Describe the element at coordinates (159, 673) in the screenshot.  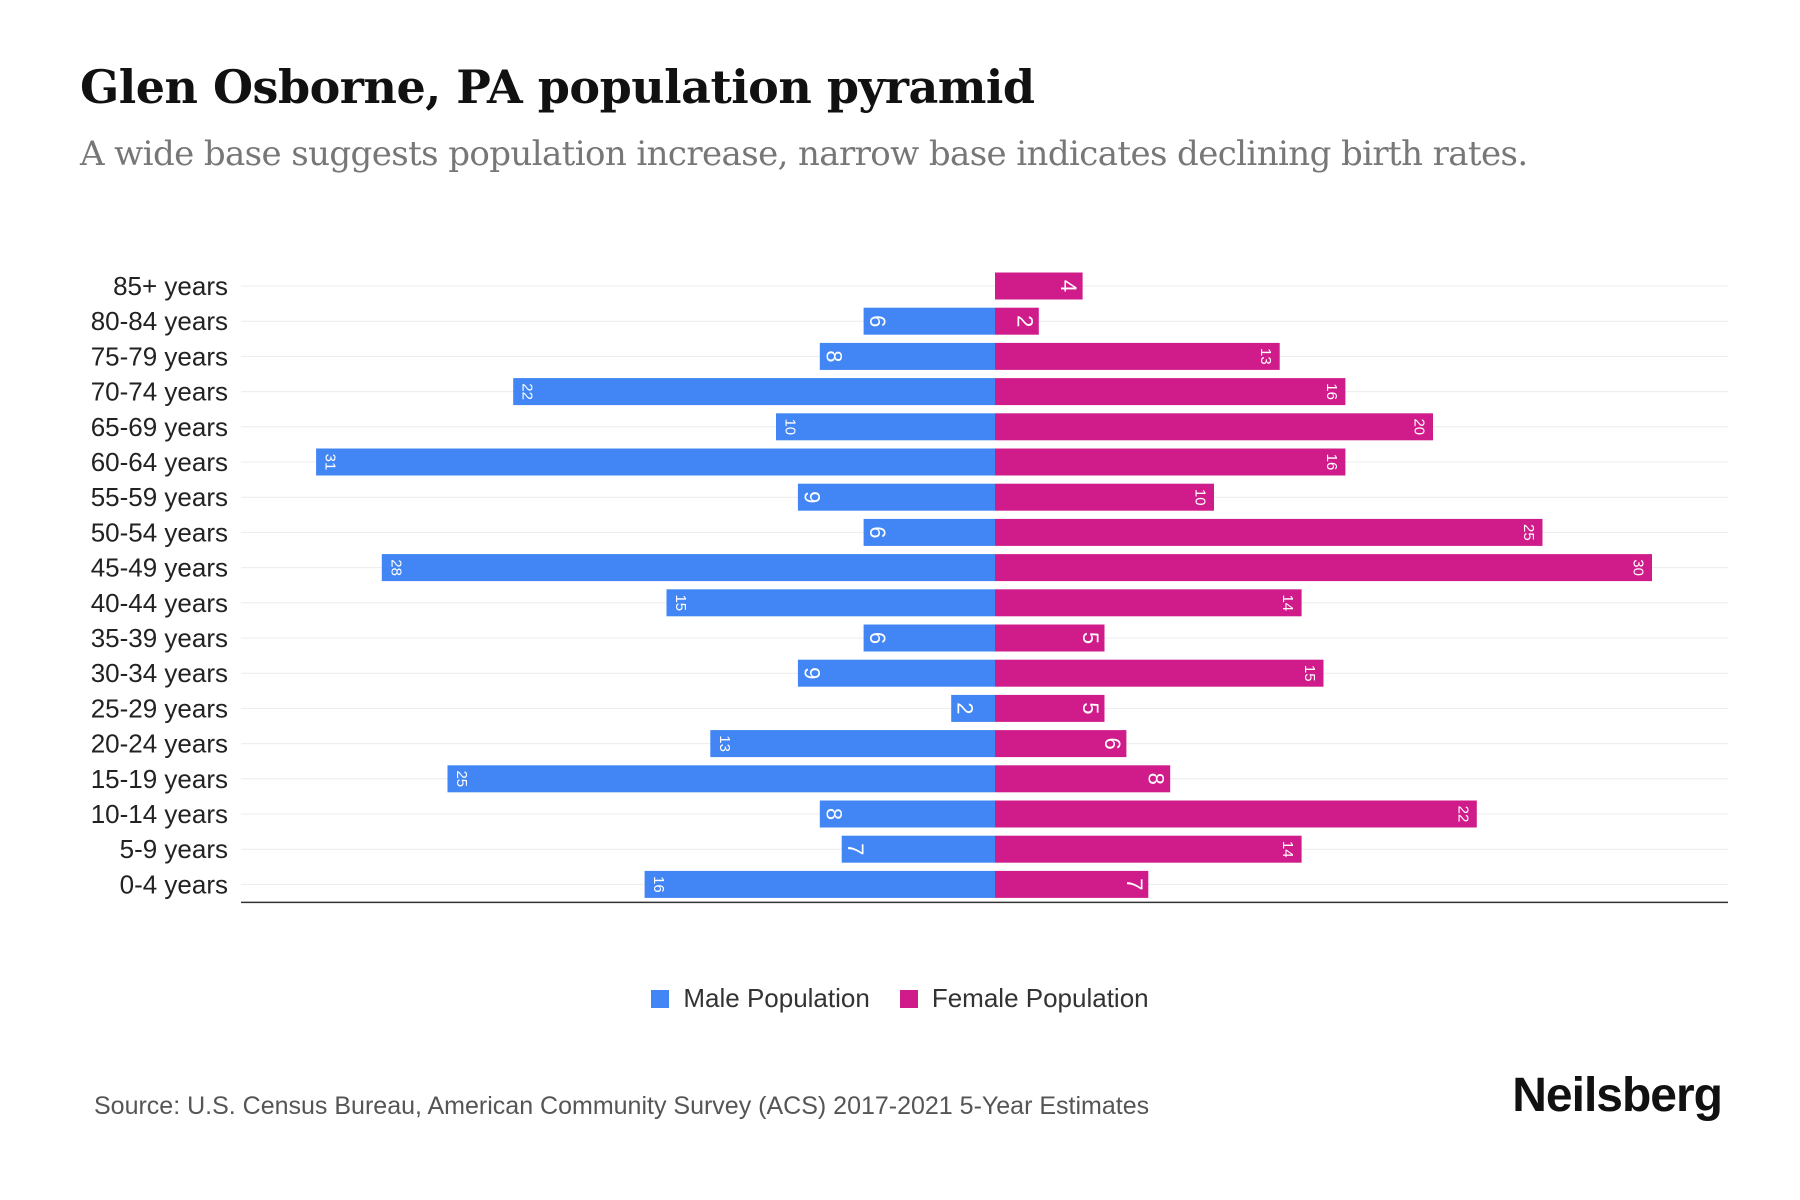
I see `age-group-label: 30-34 years` at that location.